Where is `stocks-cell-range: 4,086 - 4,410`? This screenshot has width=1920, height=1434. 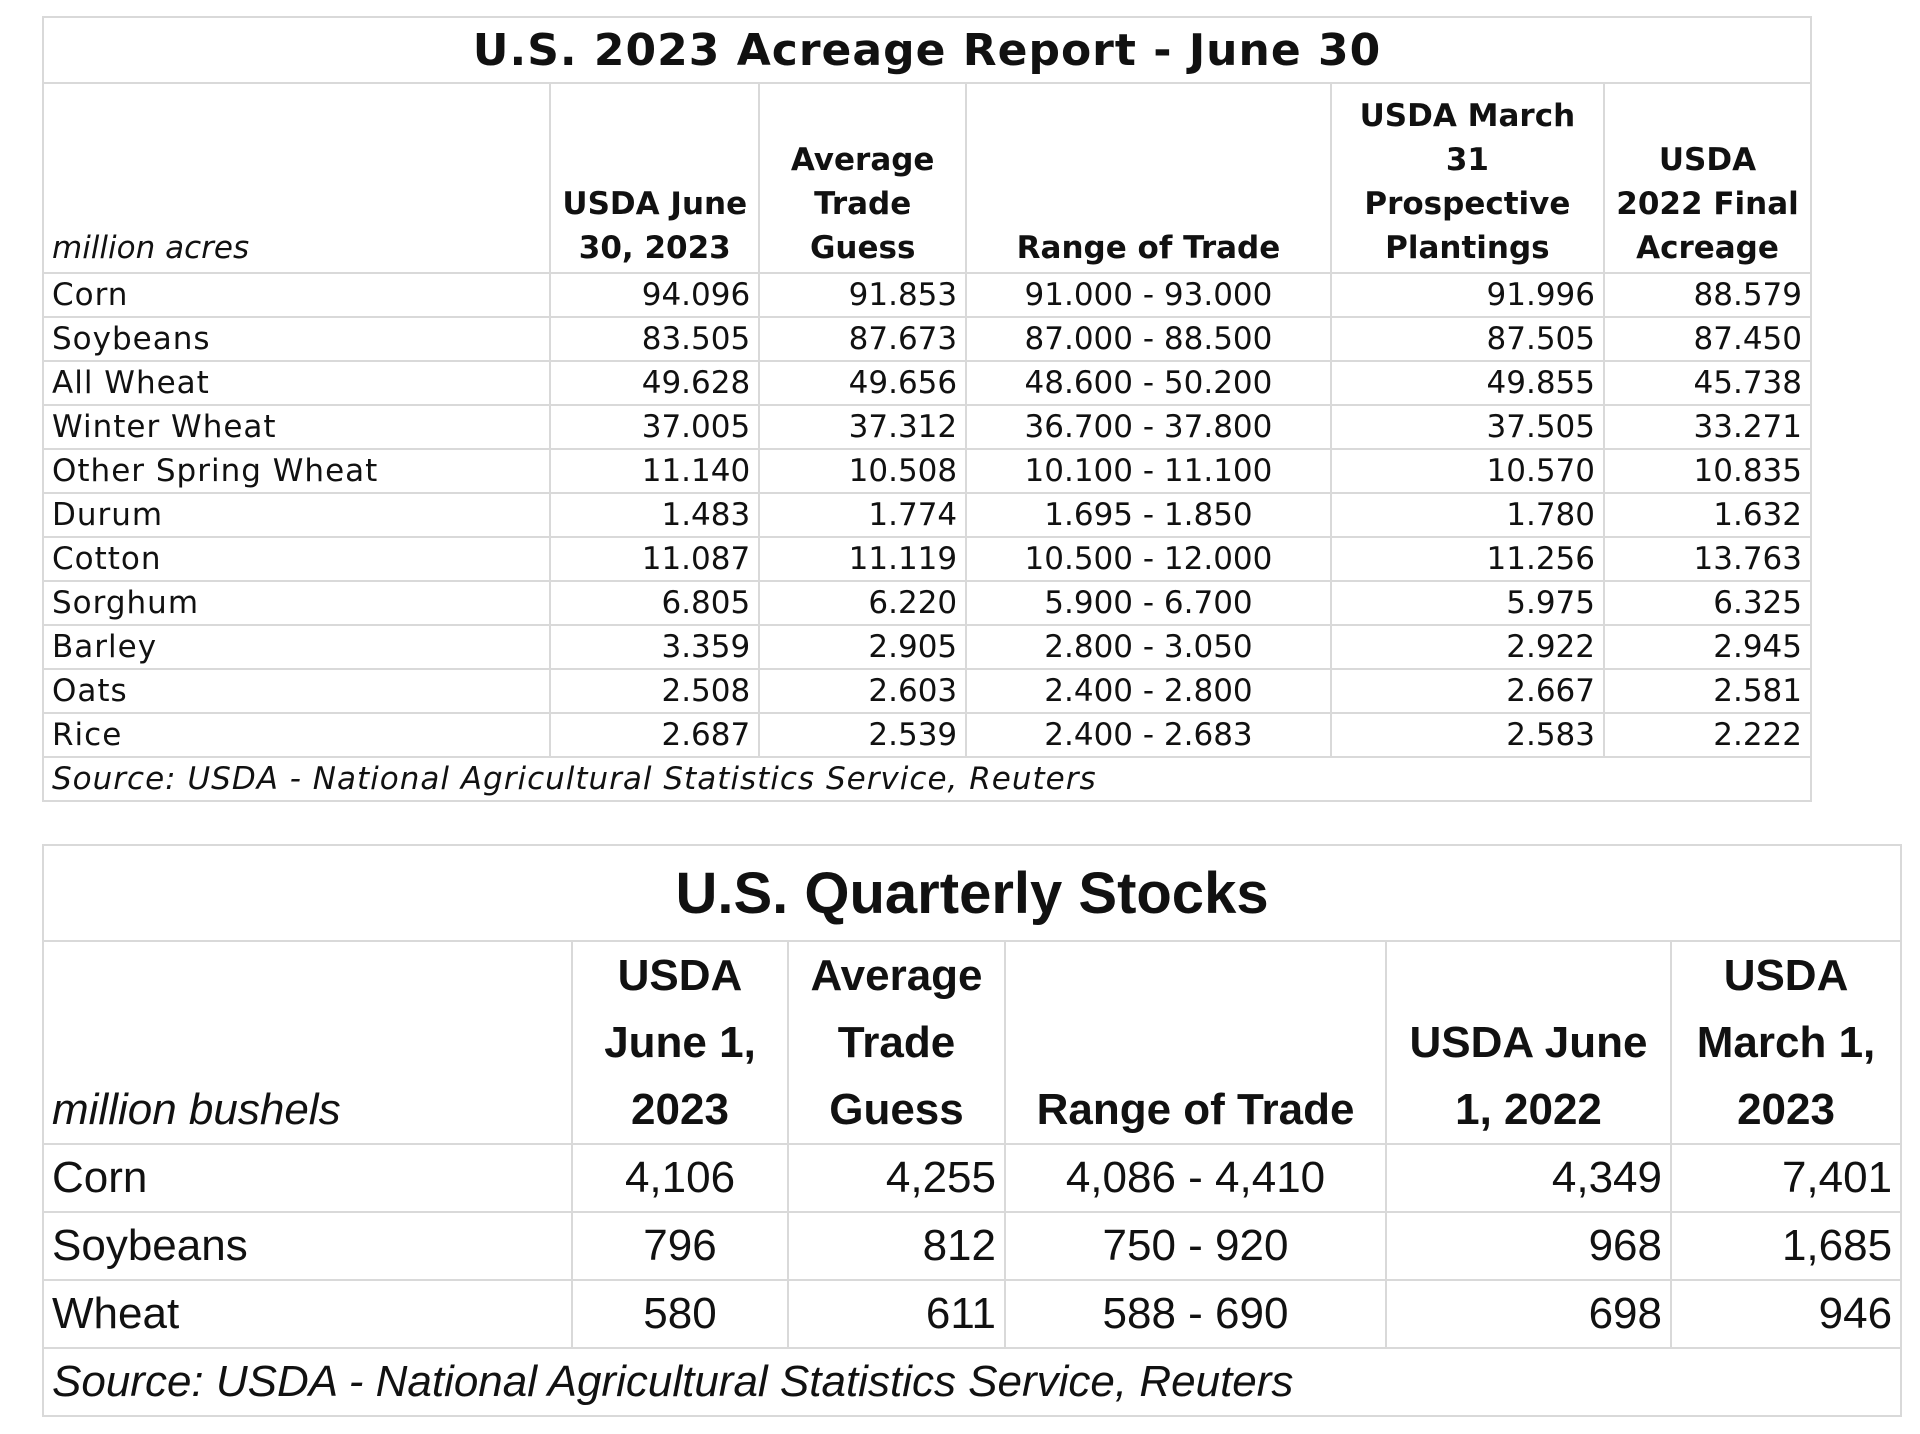
stocks-cell-range: 4,086 - 4,410 is located at coordinates (1195, 1178).